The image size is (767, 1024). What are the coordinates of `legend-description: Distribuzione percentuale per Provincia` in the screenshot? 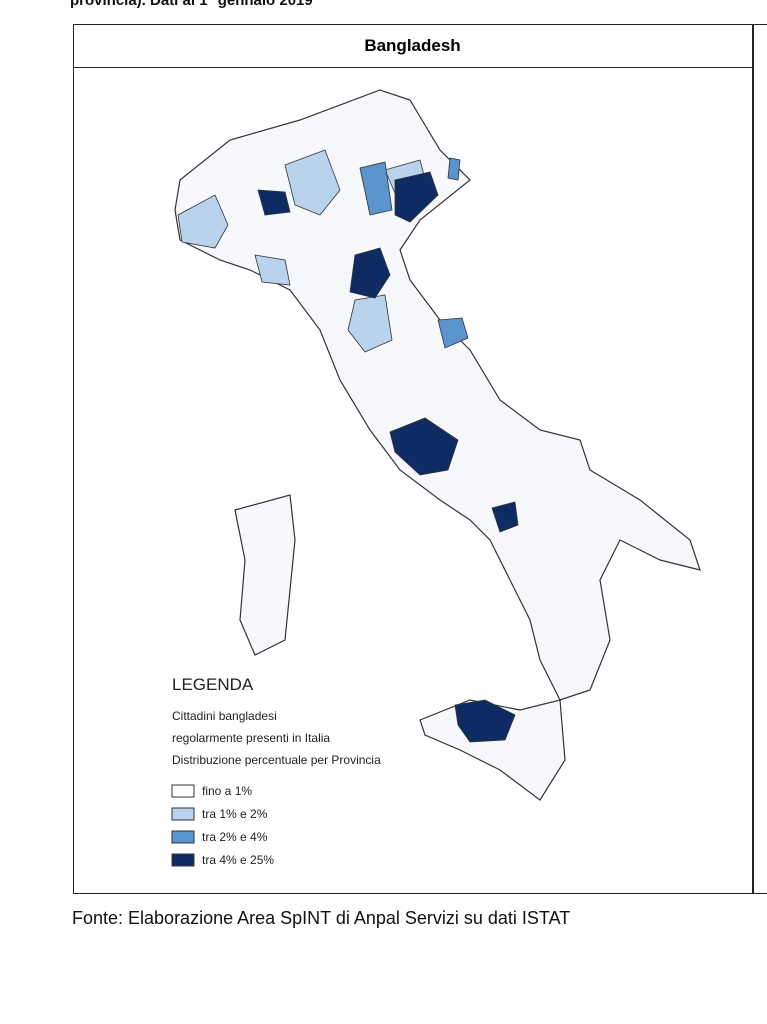 It's located at (276, 760).